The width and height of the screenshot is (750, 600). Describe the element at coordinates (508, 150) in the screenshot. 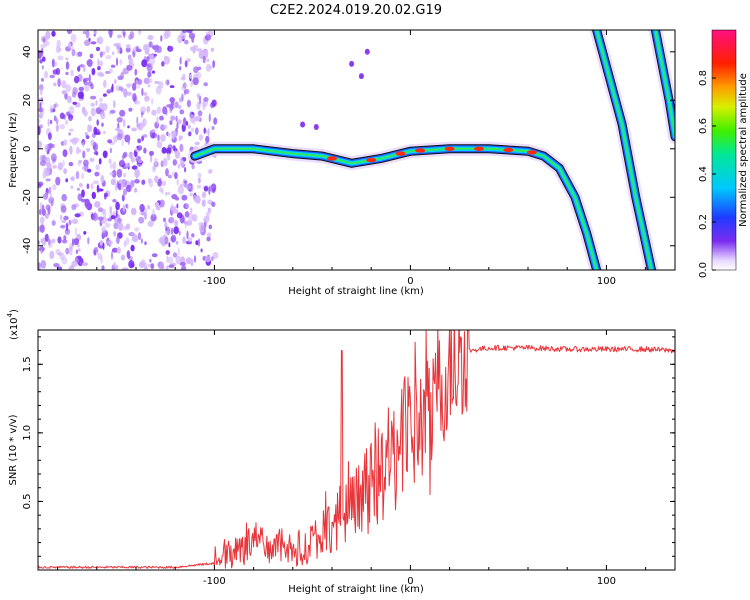

I see `hot-spot` at that location.